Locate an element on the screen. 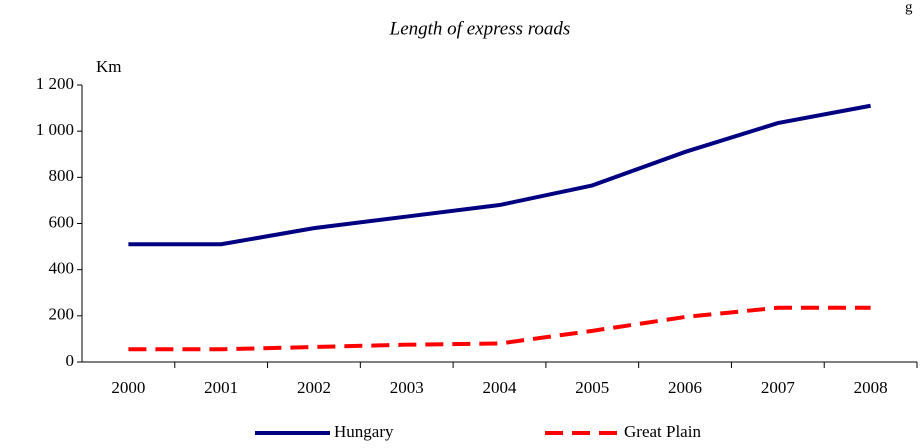 Image resolution: width=920 pixels, height=448 pixels. y-tick-label: 800 is located at coordinates (62, 175).